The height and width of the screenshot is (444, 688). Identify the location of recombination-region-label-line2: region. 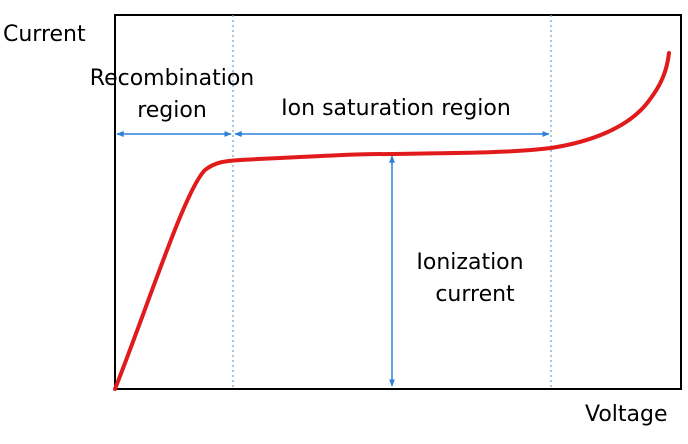
(172, 110).